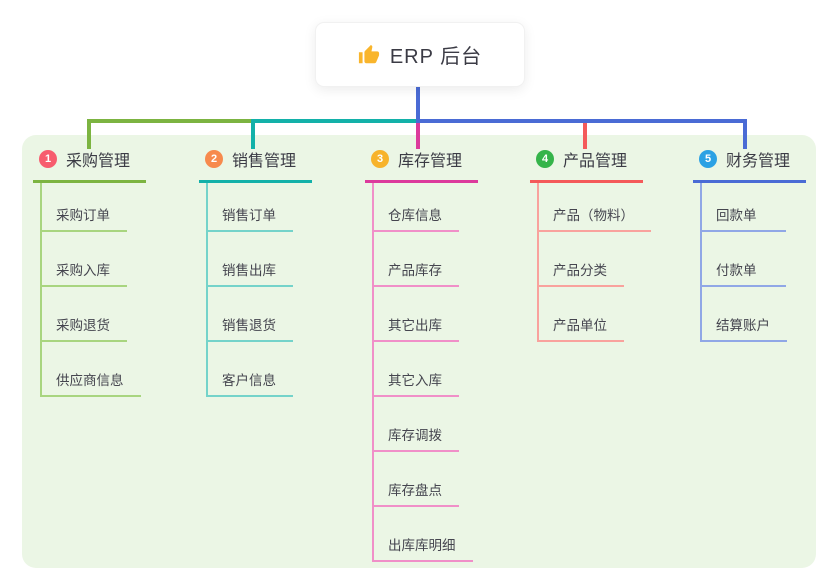 This screenshot has width=839, height=588. What do you see at coordinates (415, 490) in the screenshot?
I see `leaf-label: 库存盘点` at bounding box center [415, 490].